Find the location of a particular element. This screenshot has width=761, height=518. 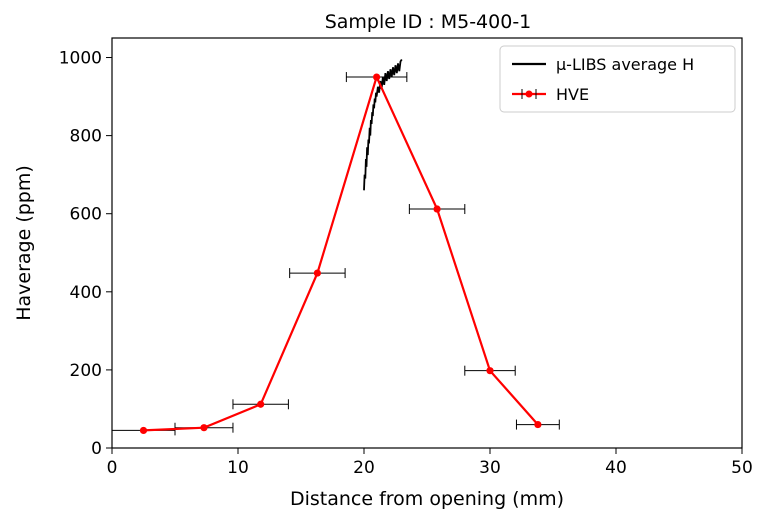

y-tick-label: 800 is located at coordinates (86, 137).